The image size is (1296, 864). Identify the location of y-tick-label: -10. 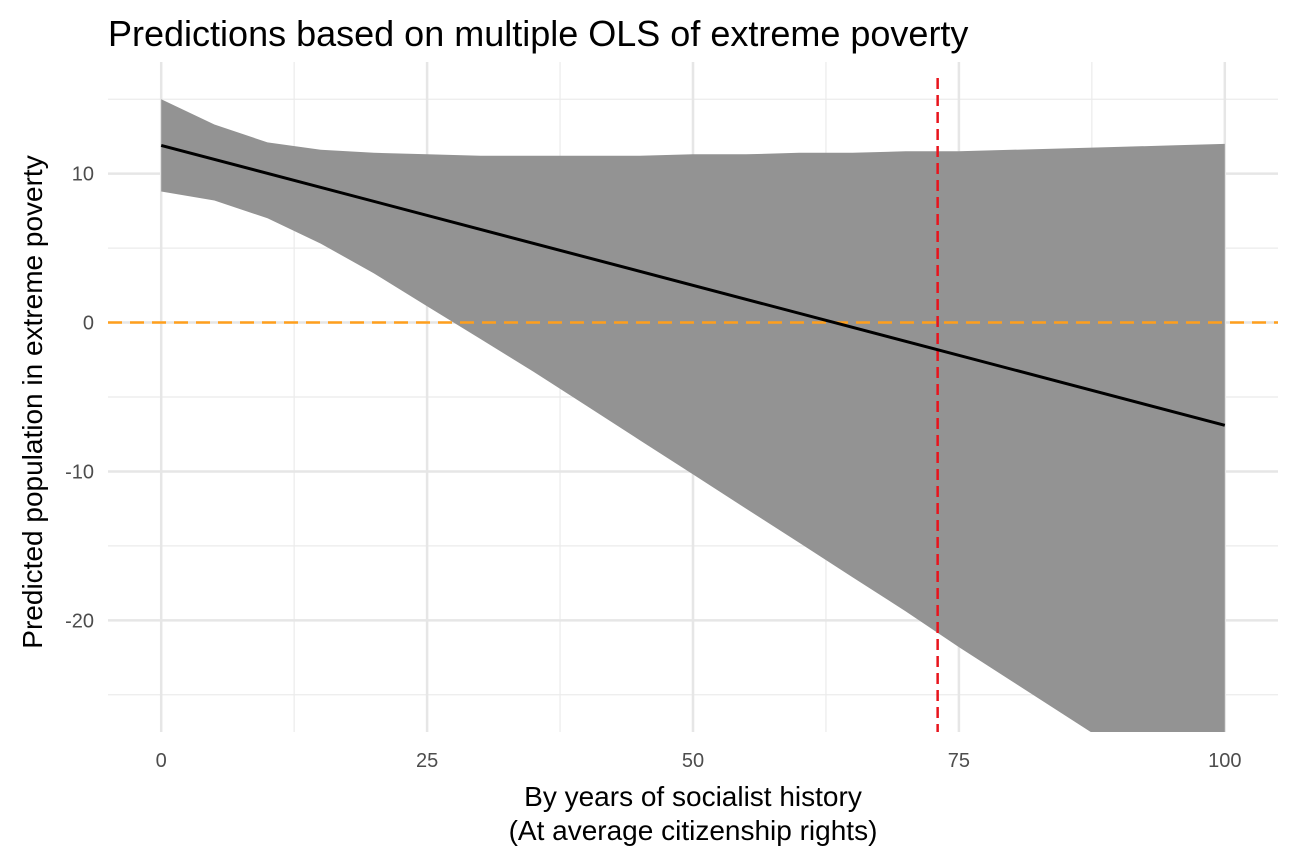
(79, 472).